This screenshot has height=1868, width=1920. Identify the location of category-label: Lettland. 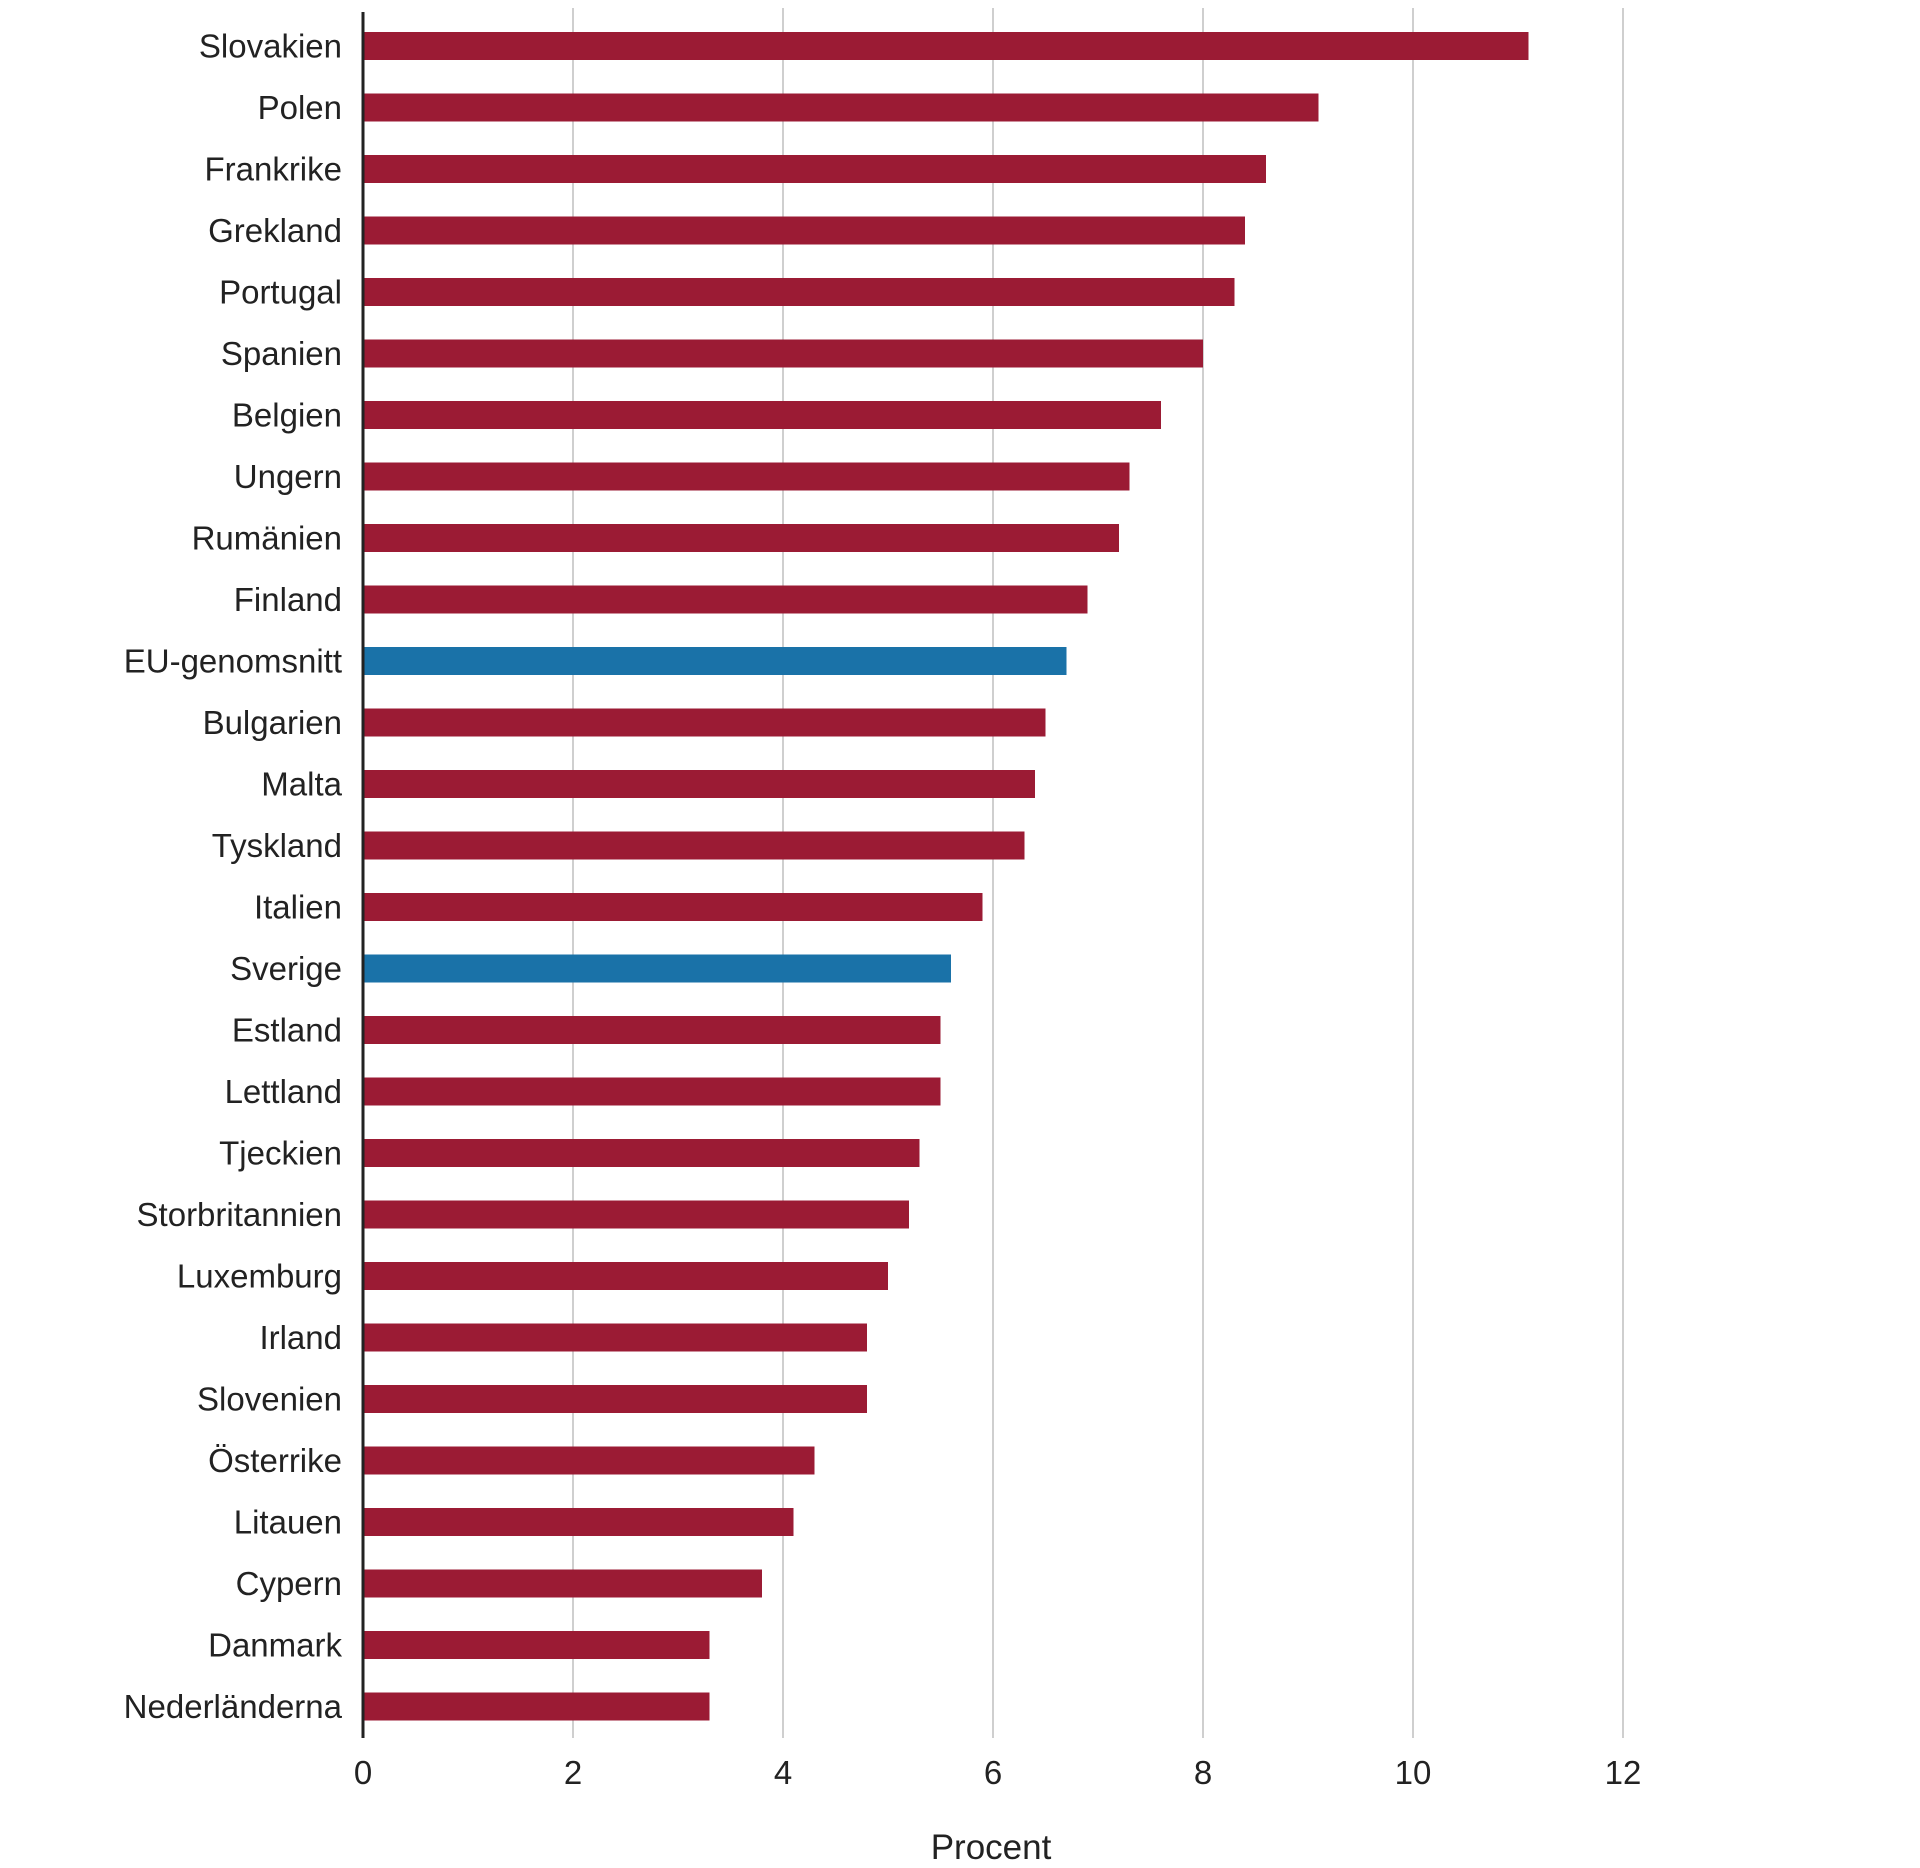
(283, 1091).